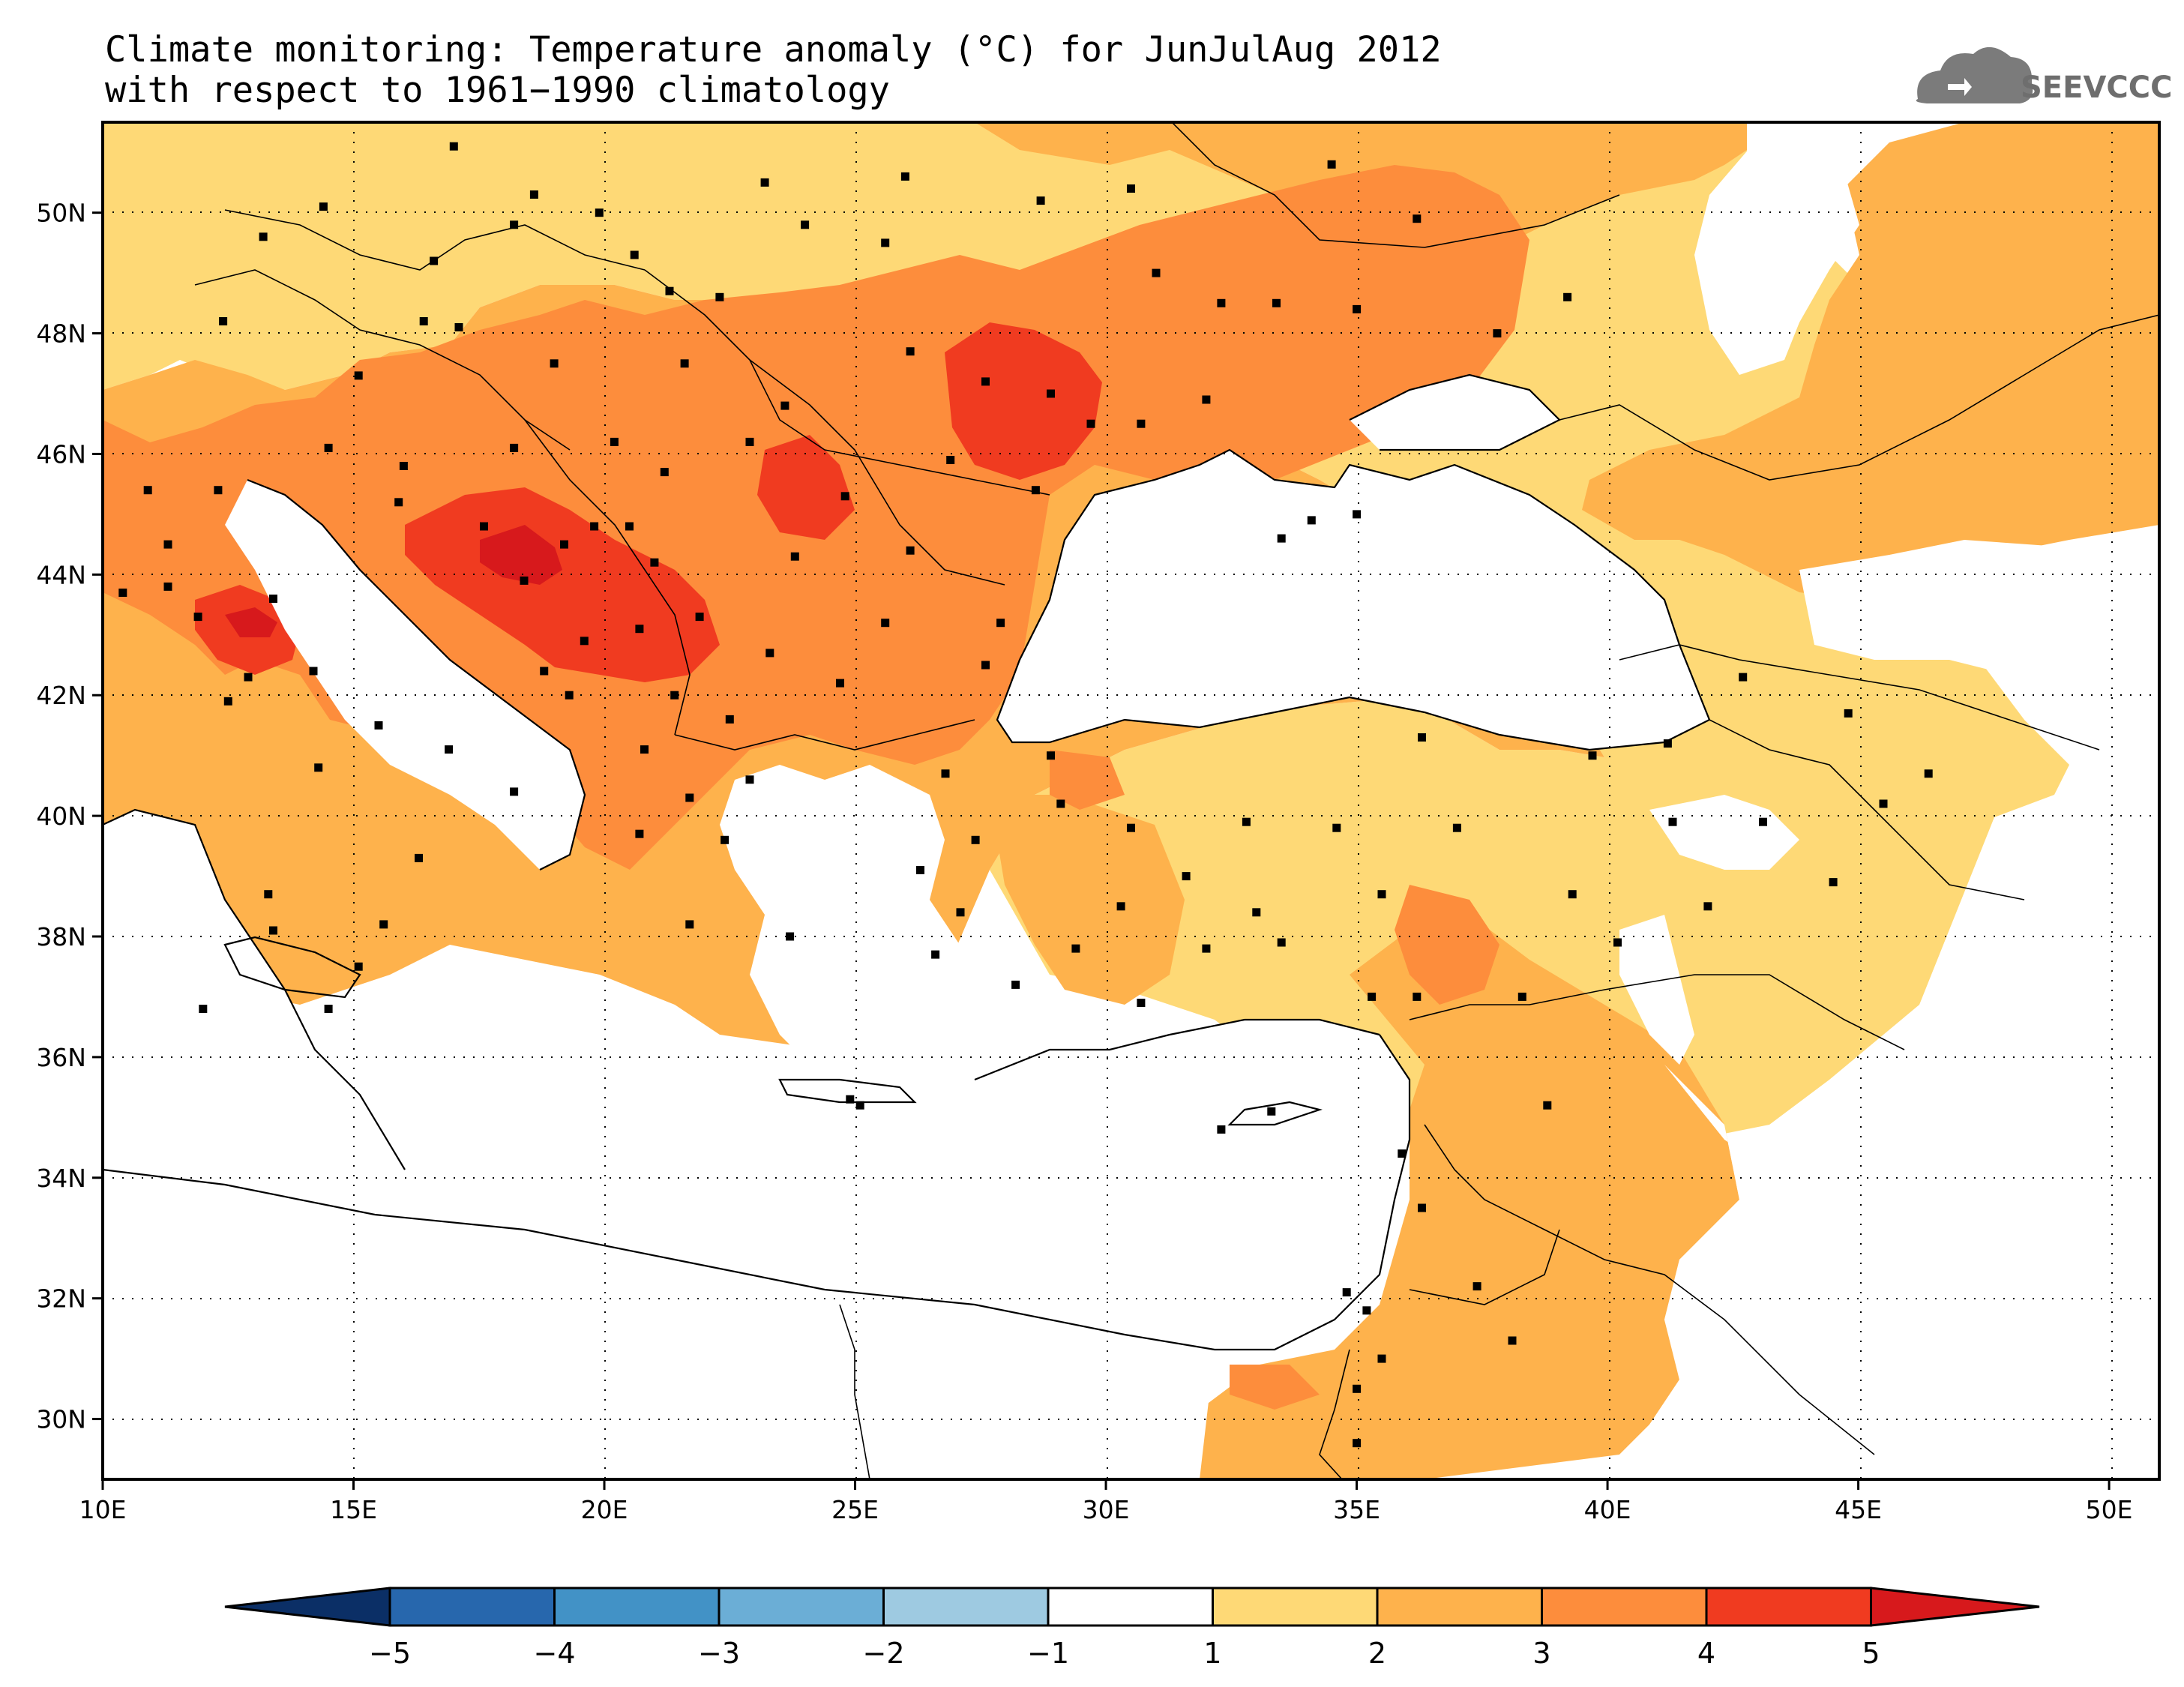 This screenshot has height=1687, width=2184. Describe the element at coordinates (61, 1419) in the screenshot. I see `lat-label: 30N` at that location.